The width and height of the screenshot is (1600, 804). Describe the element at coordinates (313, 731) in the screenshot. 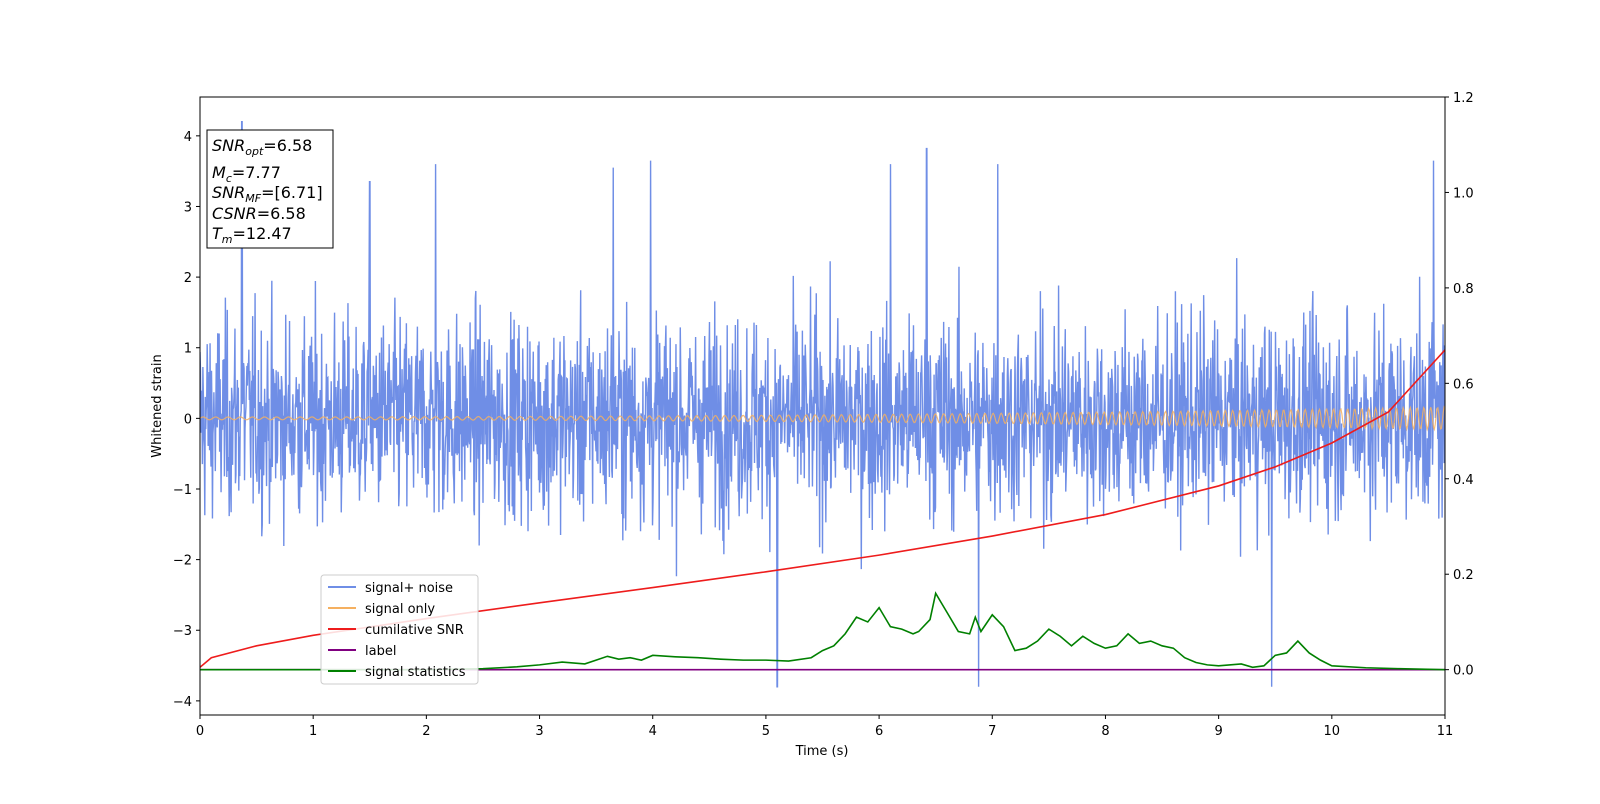

I see `x-tick-label: 1` at that location.